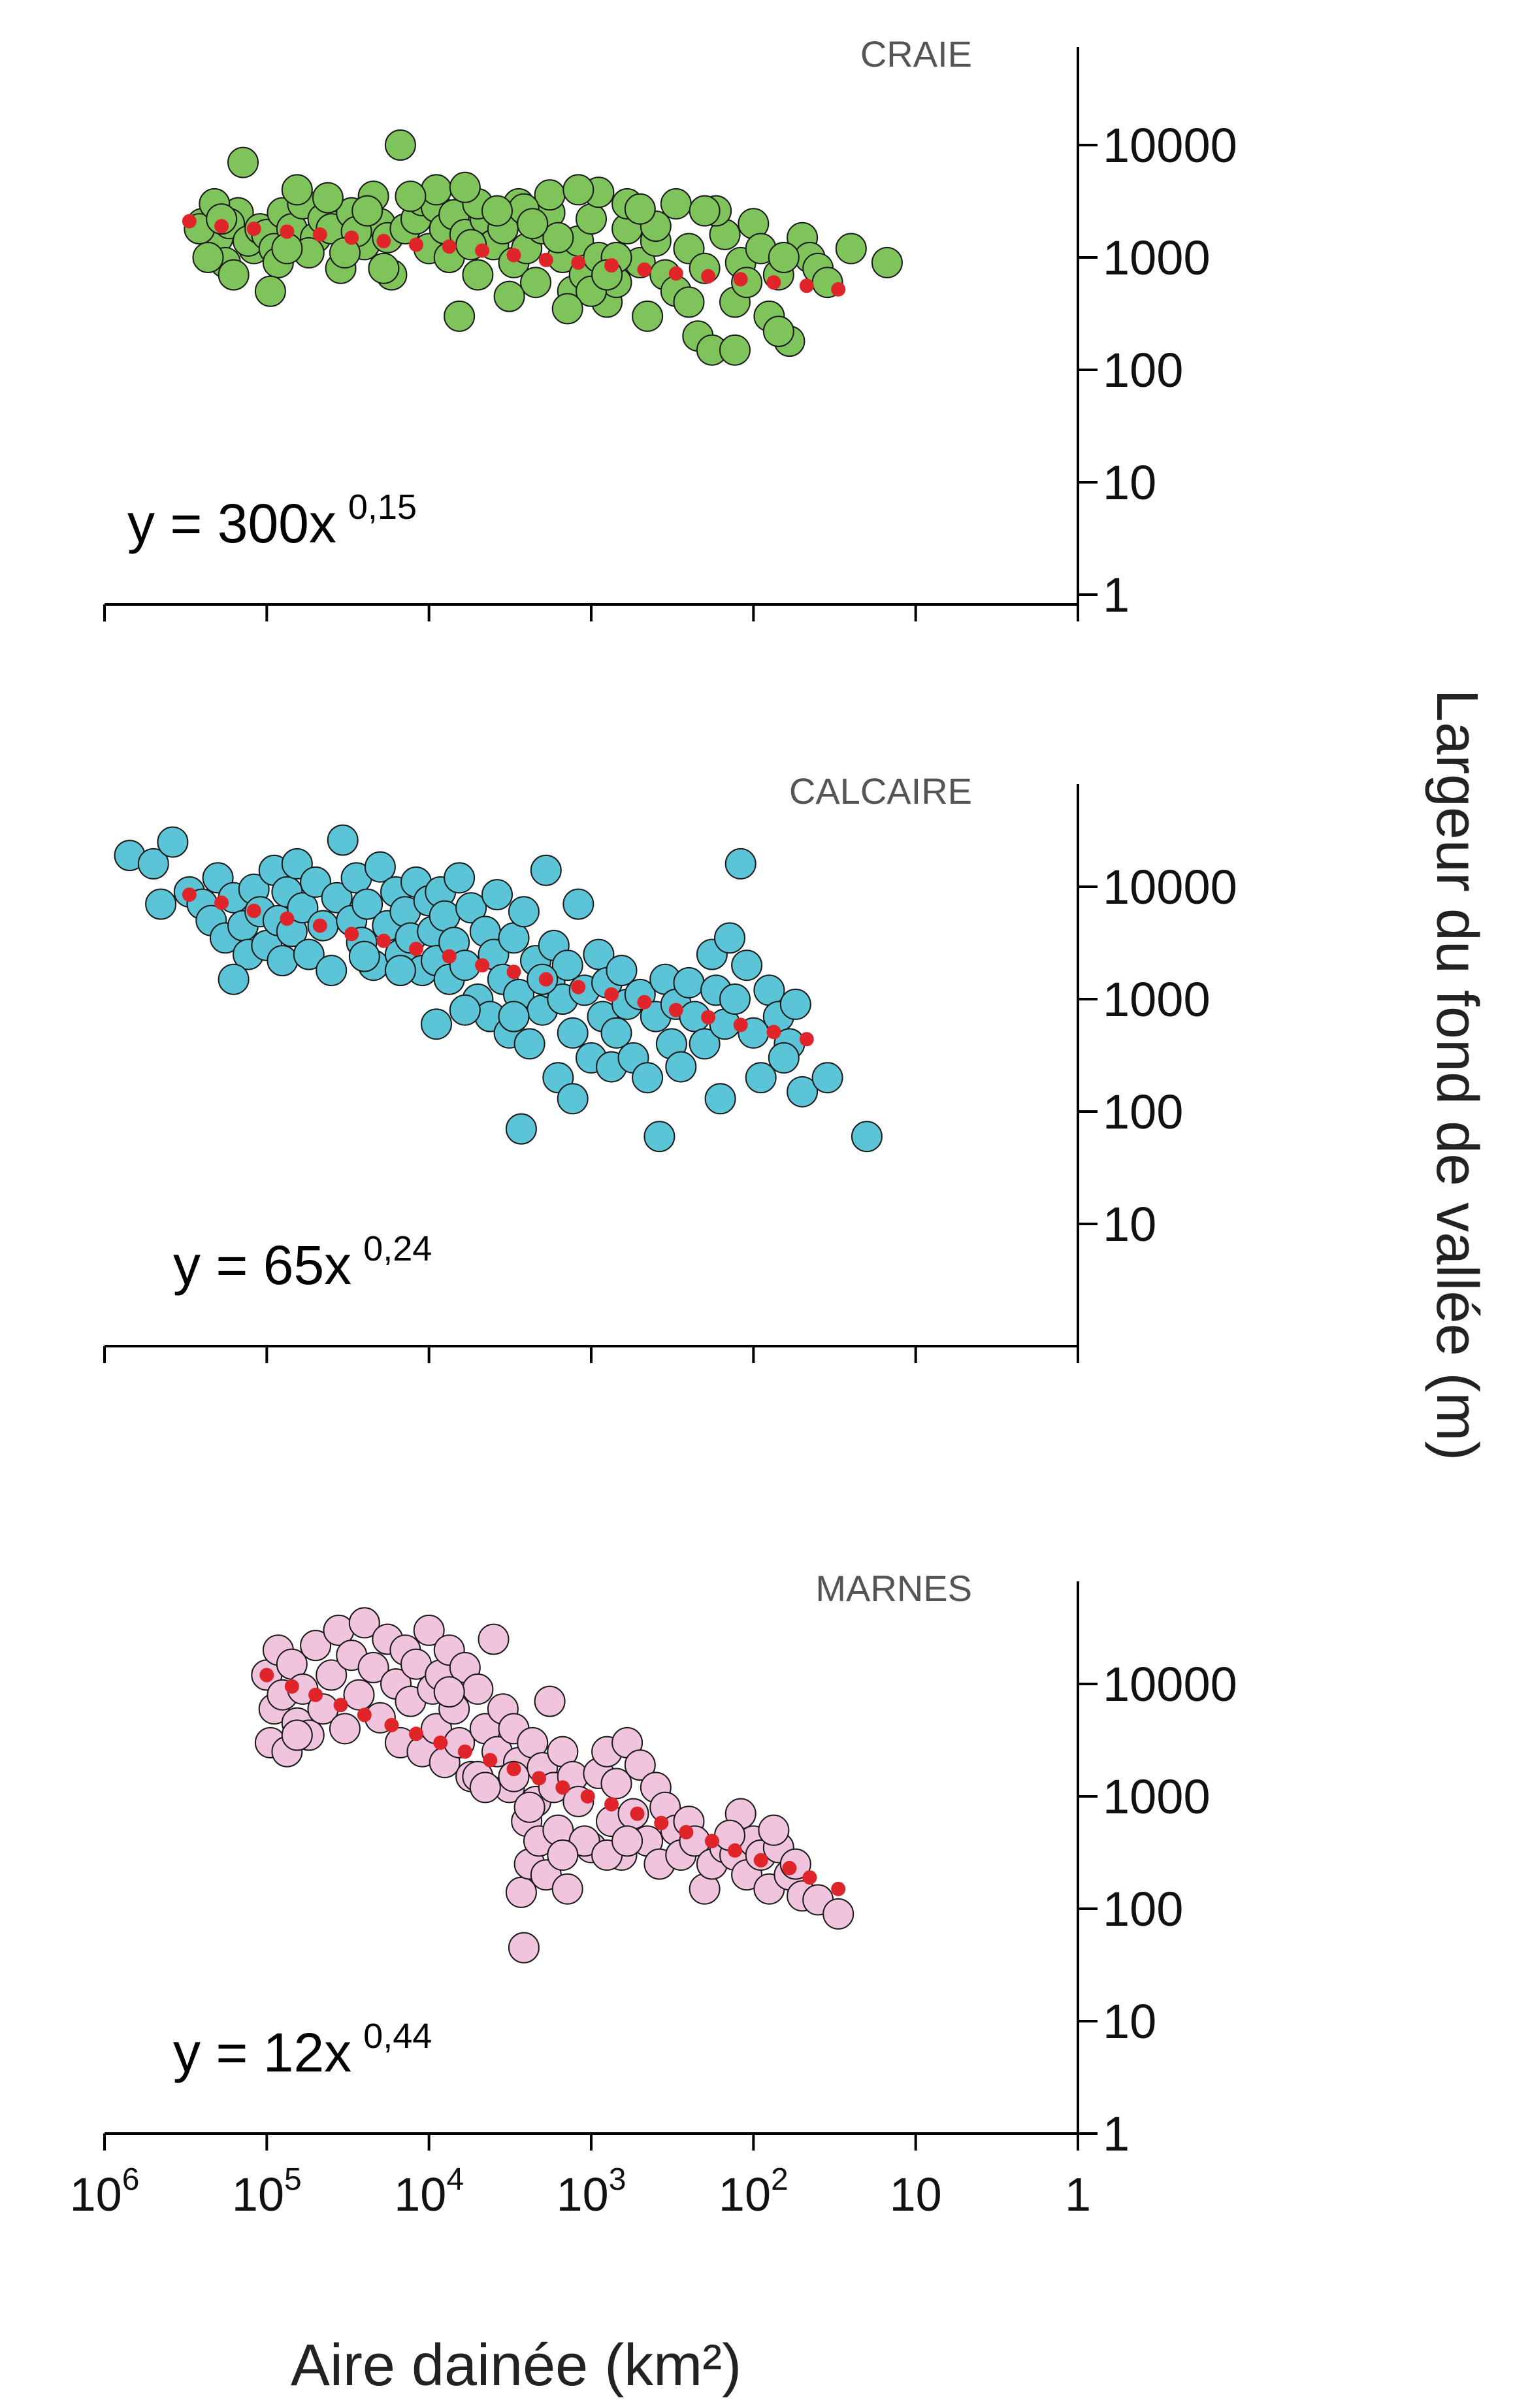  Describe the element at coordinates (105, 2192) in the screenshot. I see `x-tick-label: 106` at that location.